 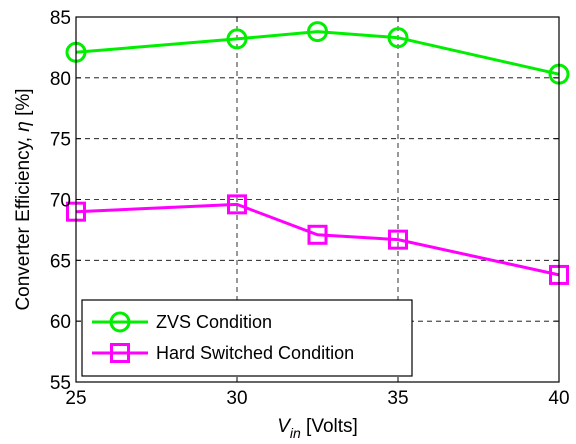 What do you see at coordinates (60, 18) in the screenshot?
I see `y-tick-label: 85` at bounding box center [60, 18].